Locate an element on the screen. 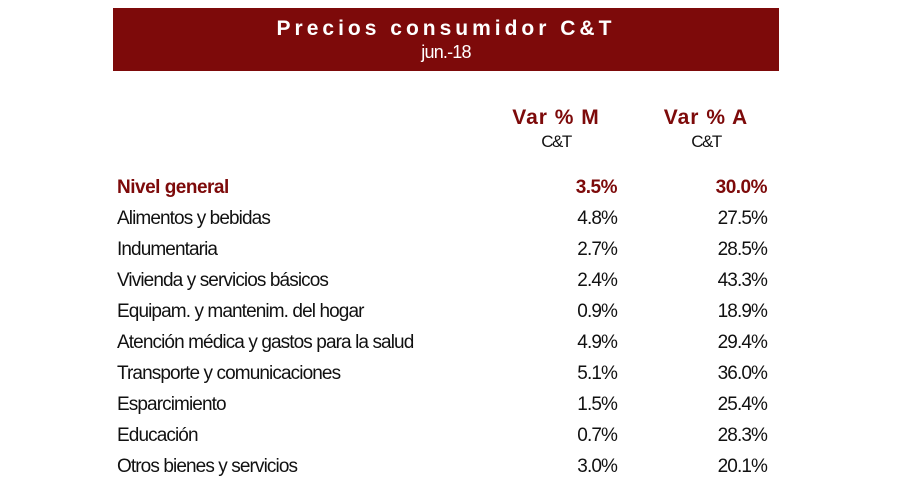 The image size is (900, 500). monthly-value: 0.9% is located at coordinates (597, 311).